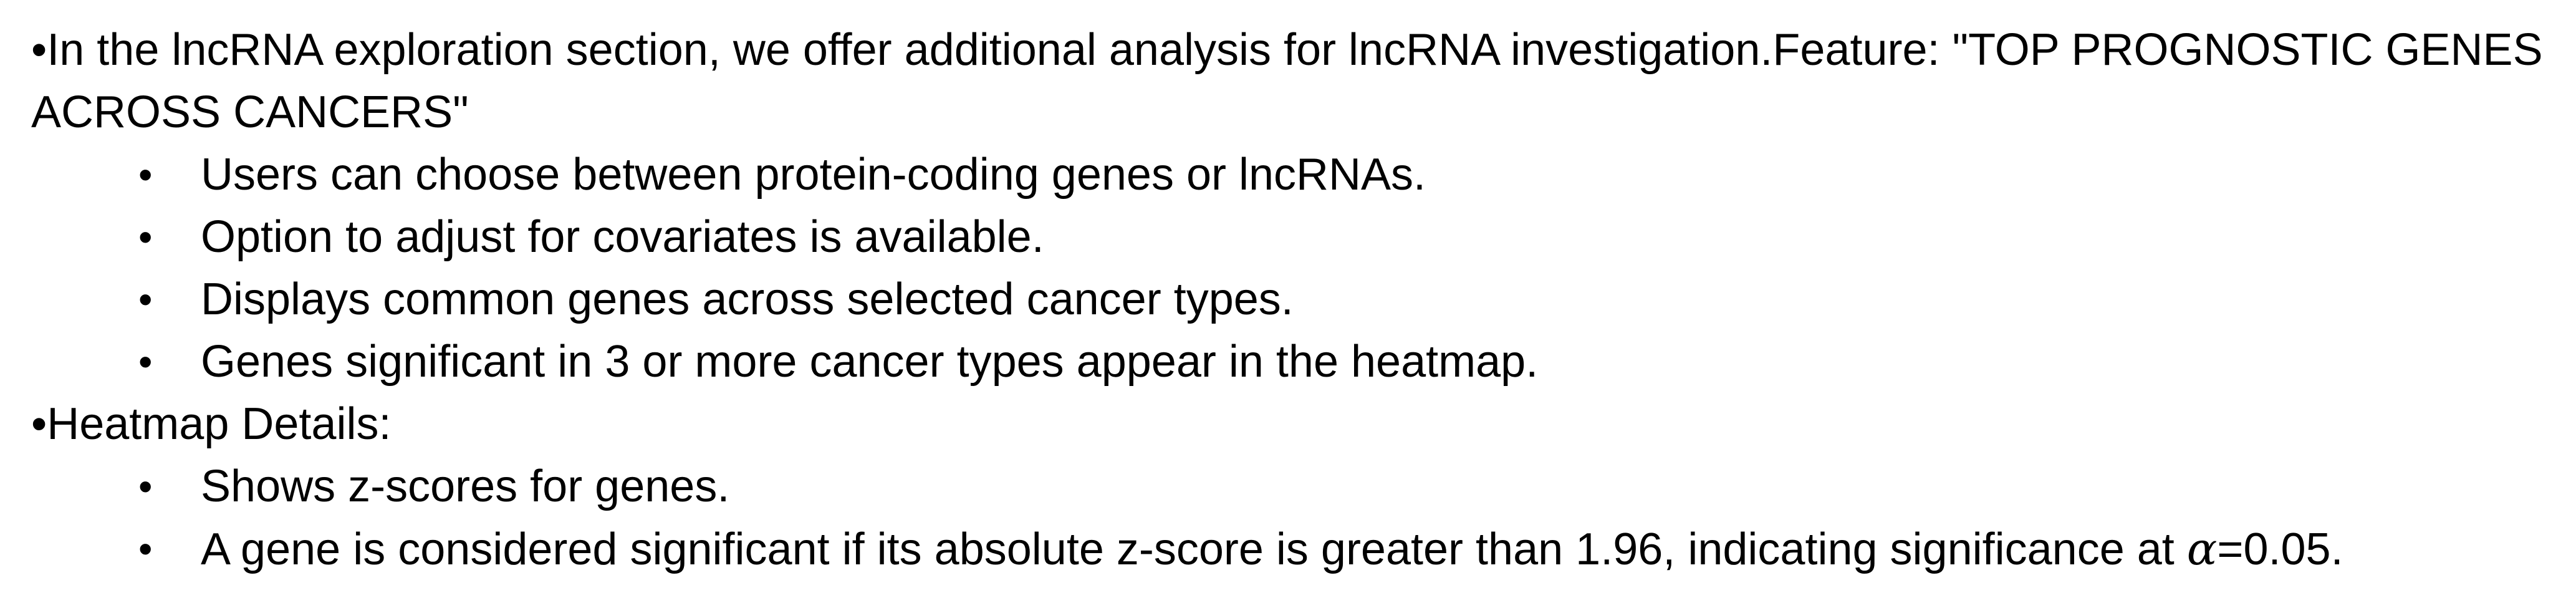 This screenshot has height=603, width=2576. Describe the element at coordinates (465, 486) in the screenshot. I see `list-item-text: Shows z-scores for genes.` at that location.